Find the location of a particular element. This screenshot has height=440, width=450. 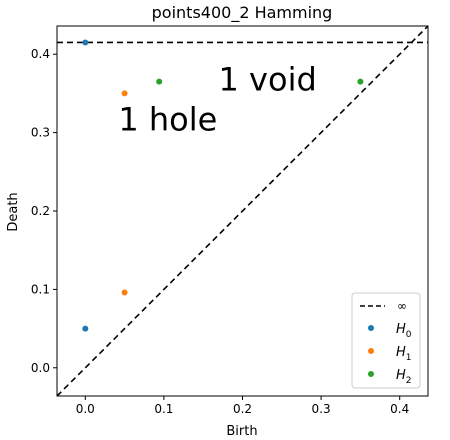

x-tick-label: 0.3 is located at coordinates (321, 409).